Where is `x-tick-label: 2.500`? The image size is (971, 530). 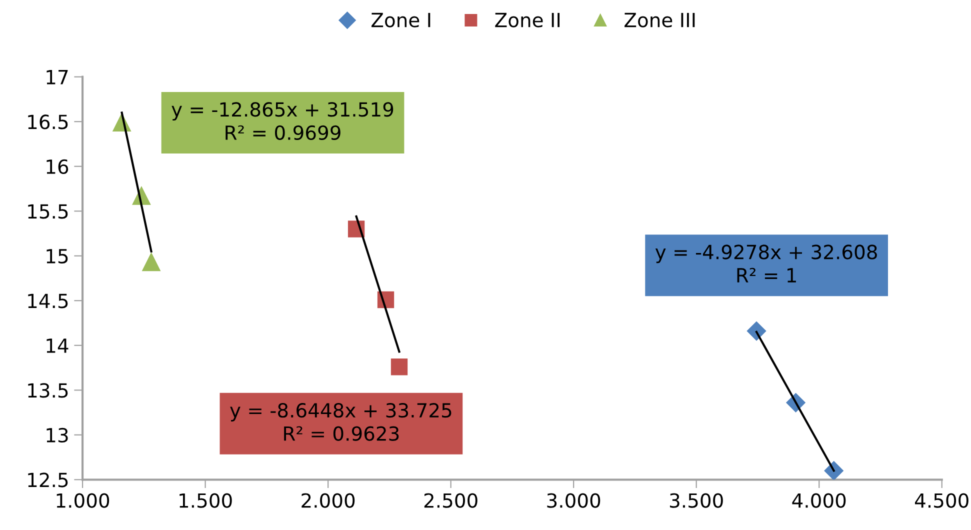
x-tick-label: 2.500 is located at coordinates (451, 500).